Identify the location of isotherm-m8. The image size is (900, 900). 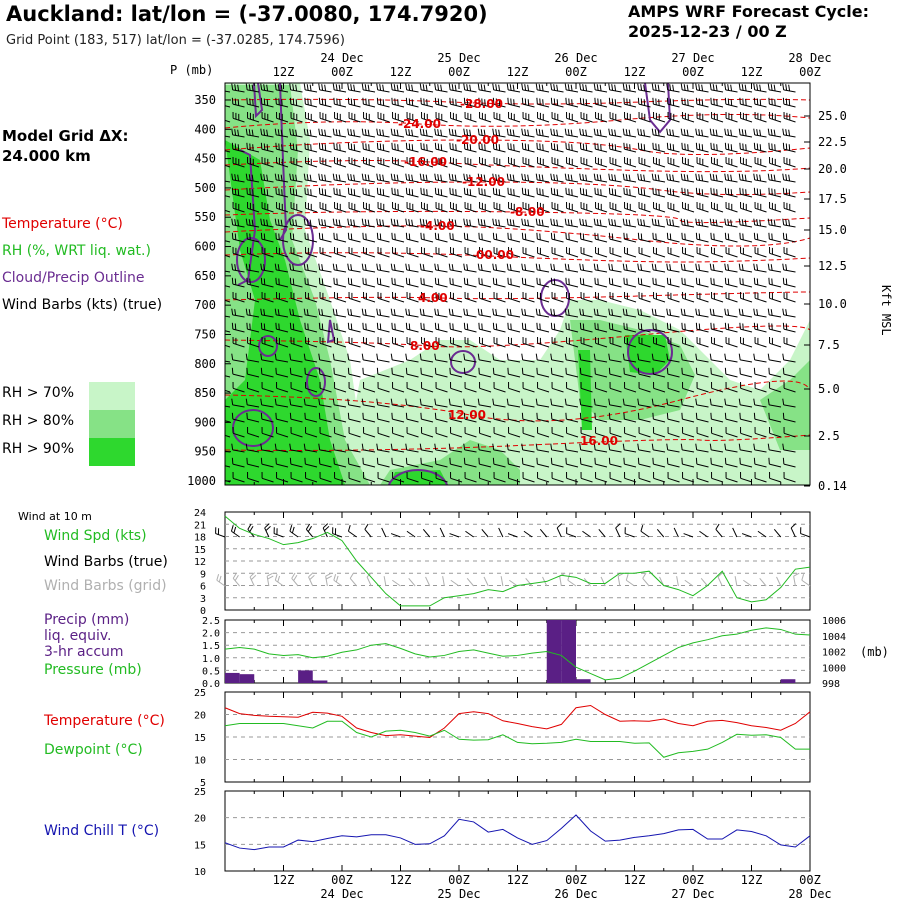
(517, 217).